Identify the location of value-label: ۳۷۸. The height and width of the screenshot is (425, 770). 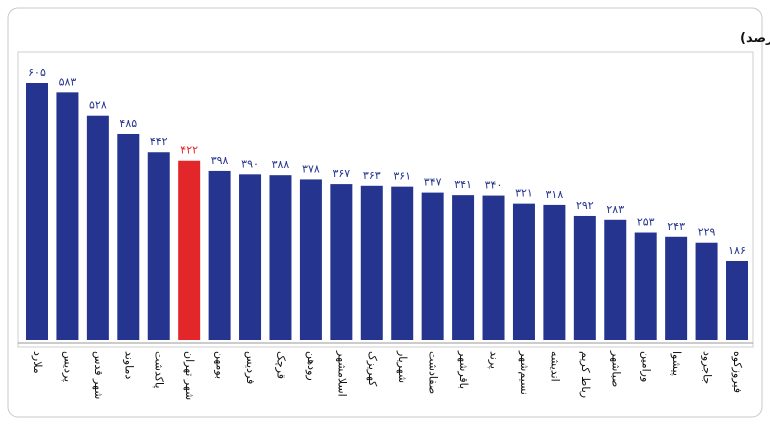
(311, 168).